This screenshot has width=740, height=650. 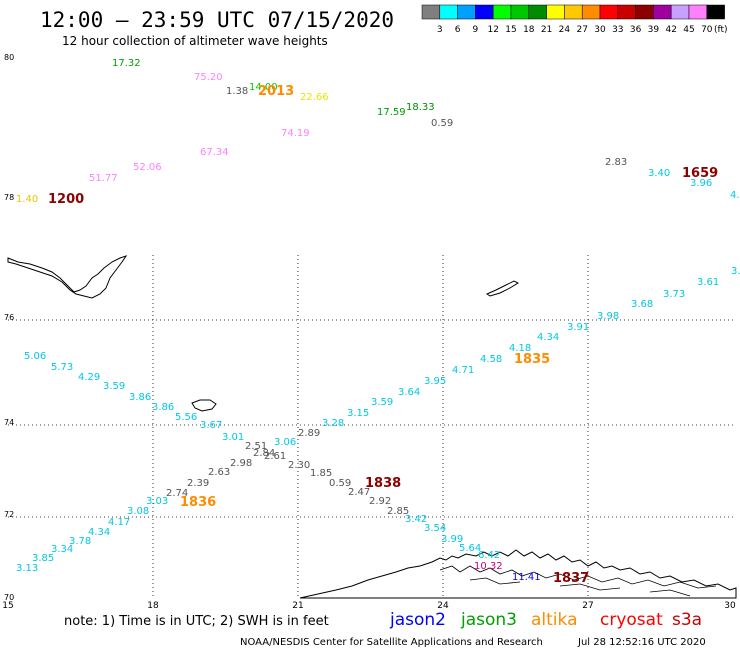 What do you see at coordinates (529, 30) in the screenshot?
I see `colorbar-label: 18` at bounding box center [529, 30].